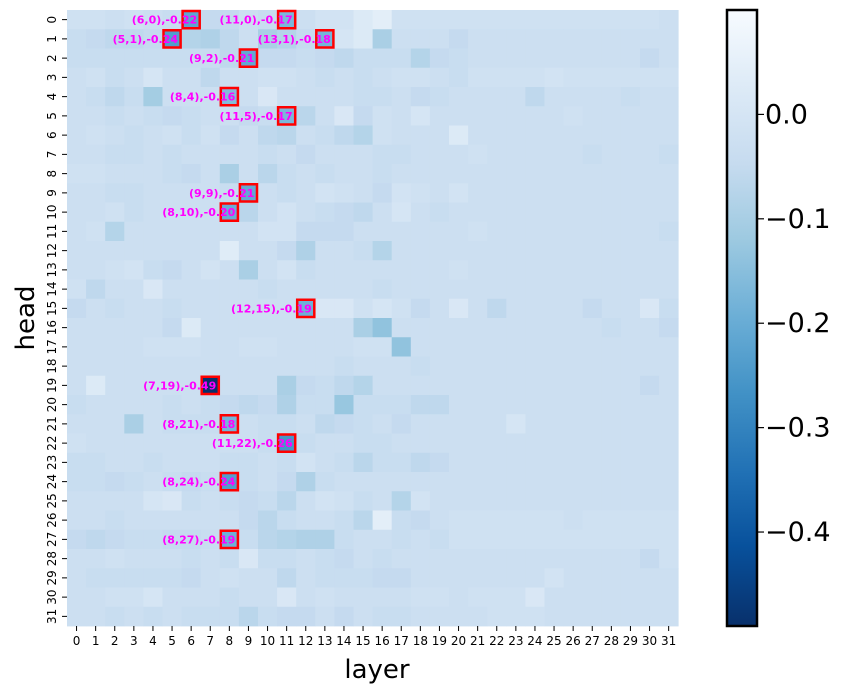 The image size is (850, 697). What do you see at coordinates (778, 318) in the screenshot?
I see `colorbar: 0.0 −0.1 −0.2 −0.3 −0.4` at bounding box center [778, 318].